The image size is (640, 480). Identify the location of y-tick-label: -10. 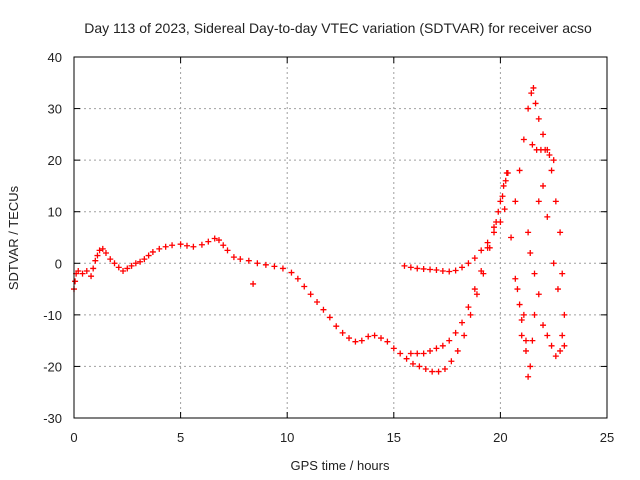
(52, 315).